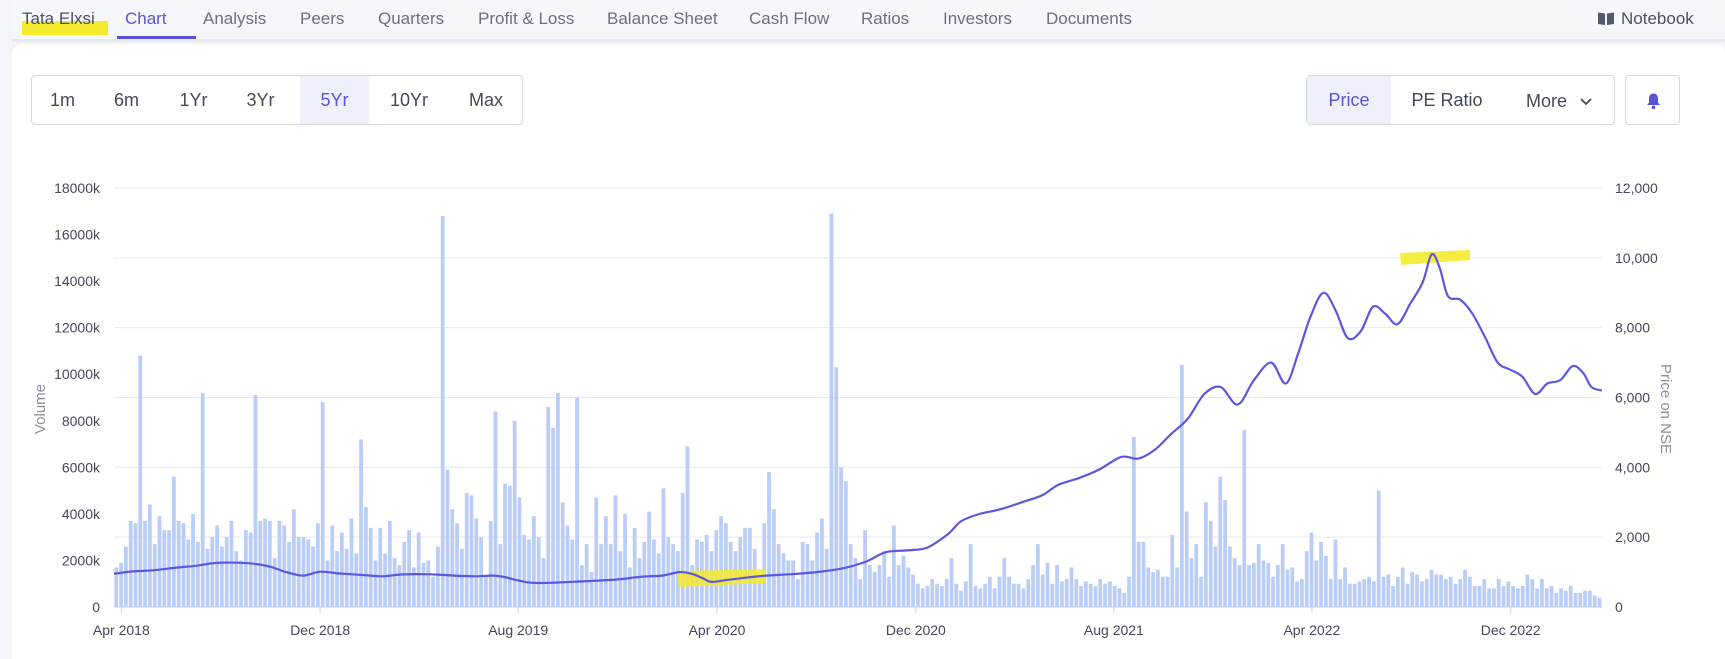  What do you see at coordinates (322, 18) in the screenshot?
I see `tab-peers: Peers` at bounding box center [322, 18].